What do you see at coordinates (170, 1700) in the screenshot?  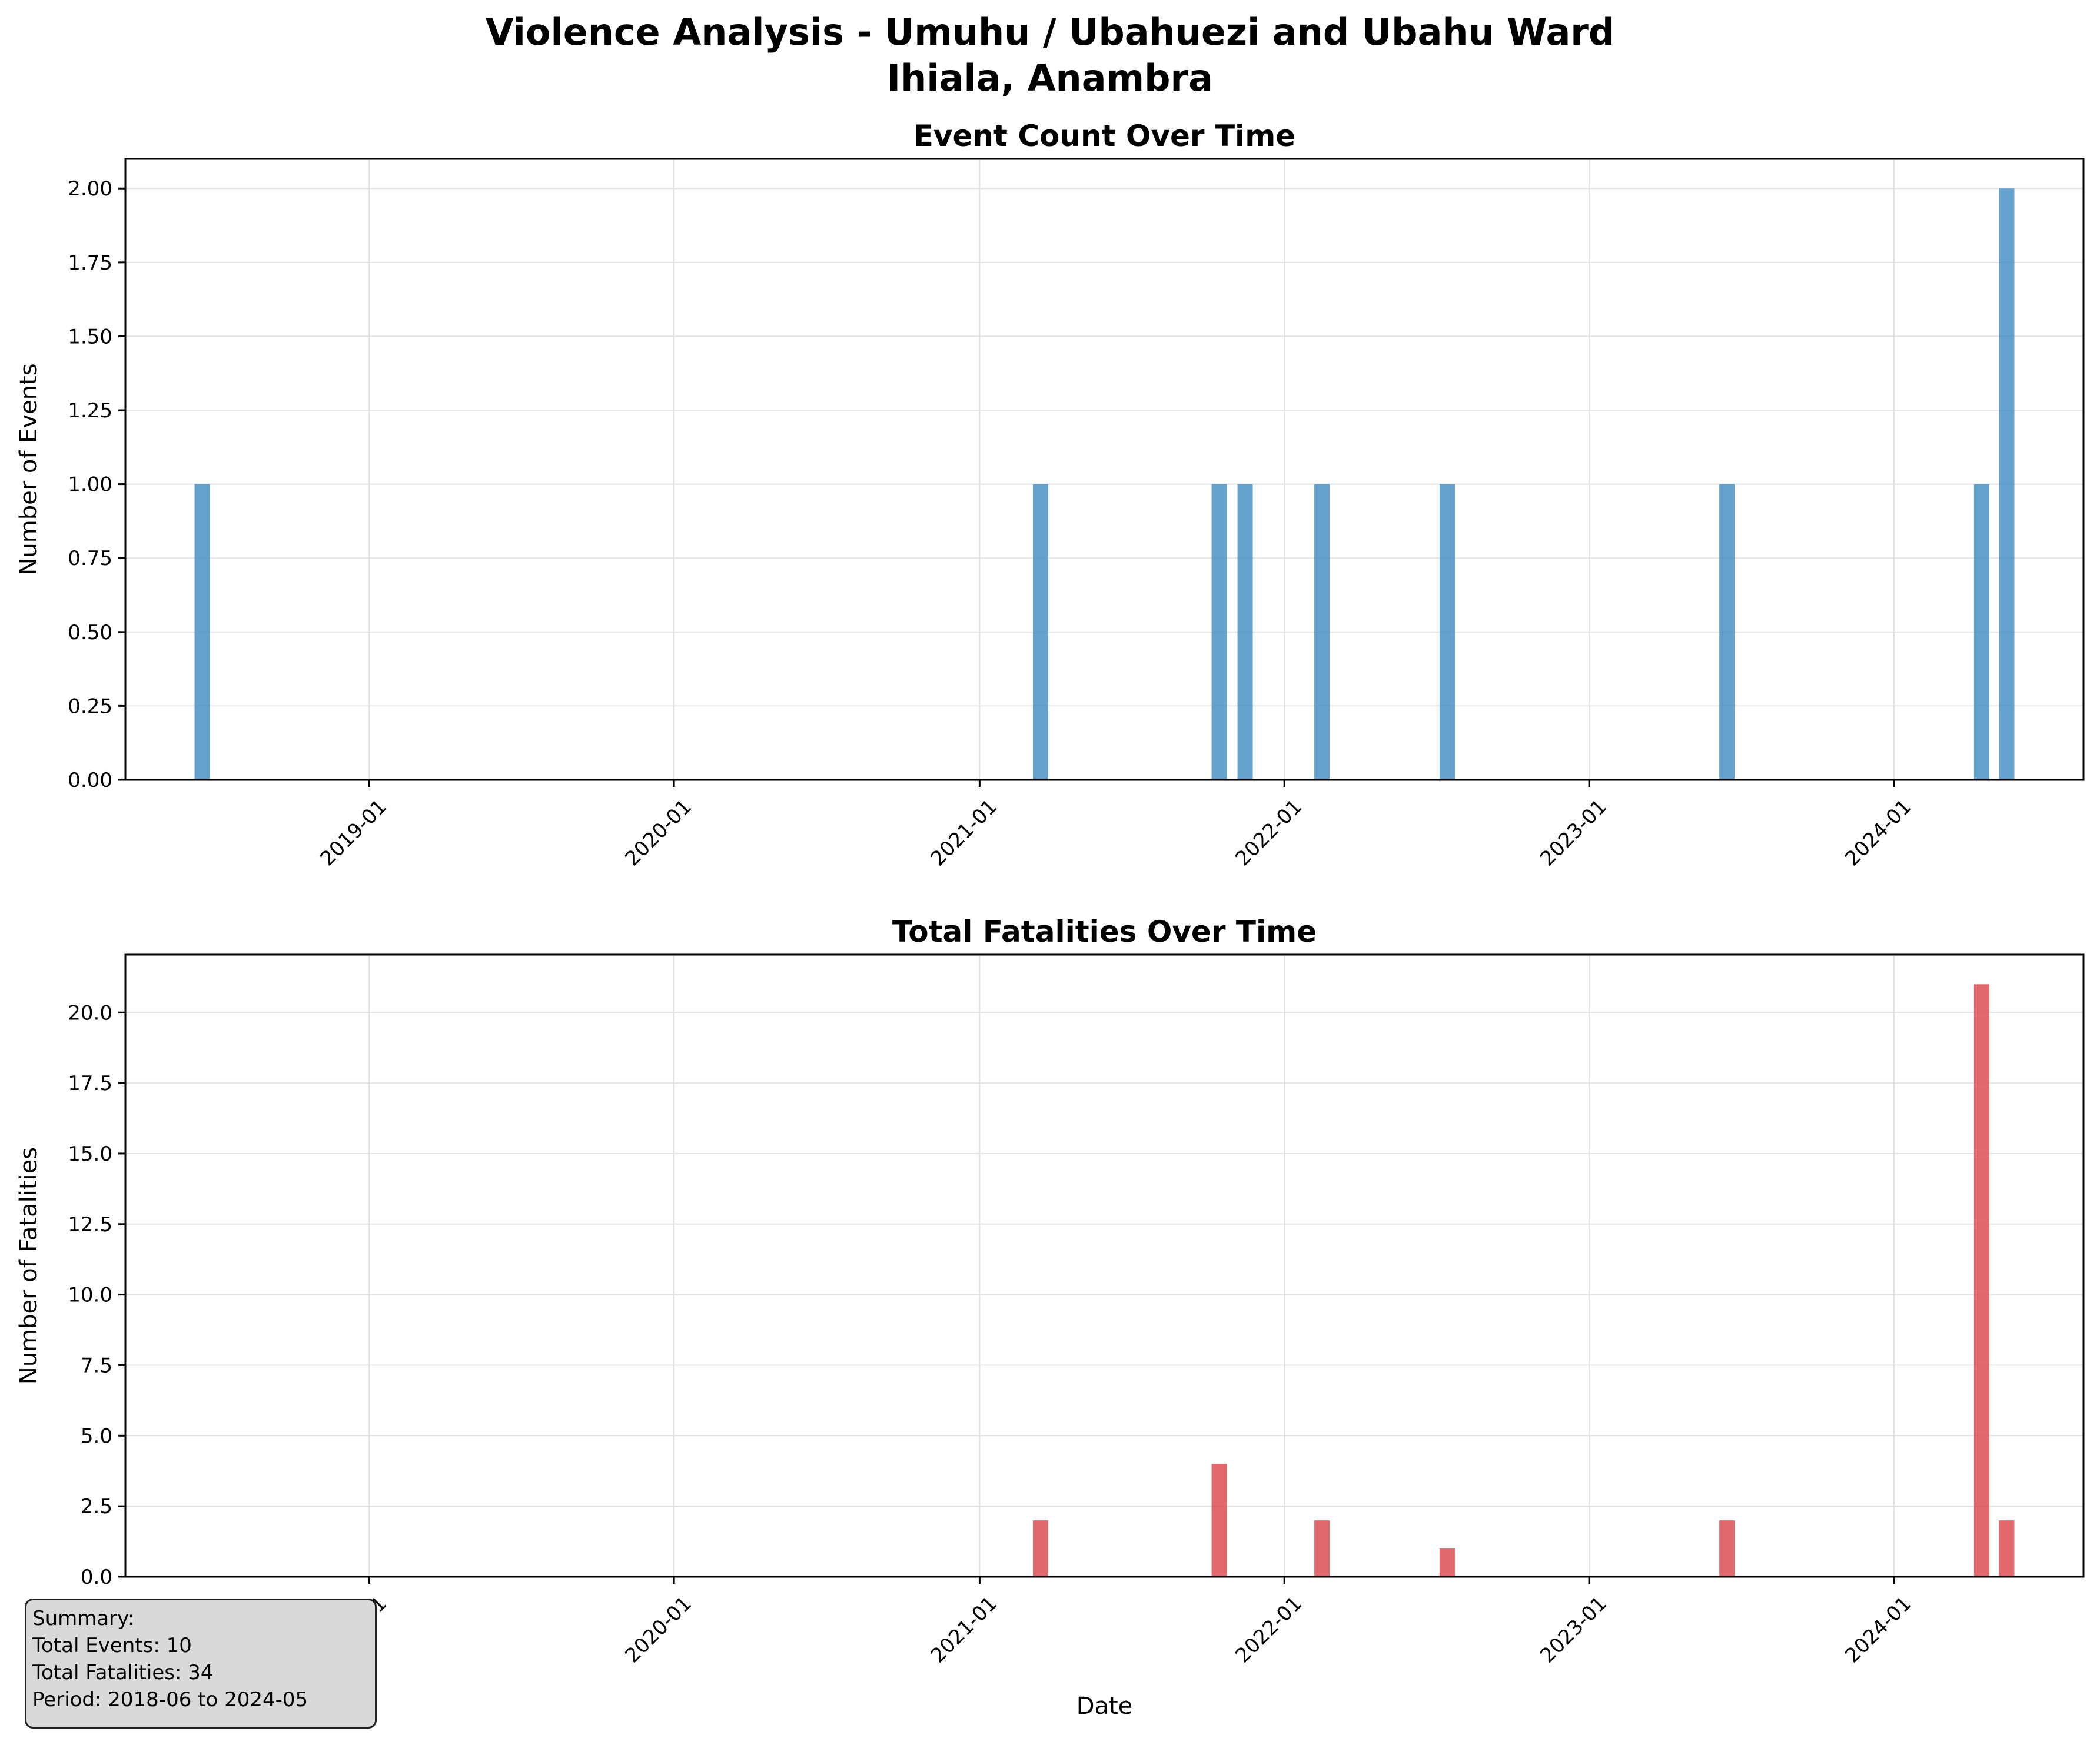 I see `summary-period: Period: 2018-06 to 2024-05` at bounding box center [170, 1700].